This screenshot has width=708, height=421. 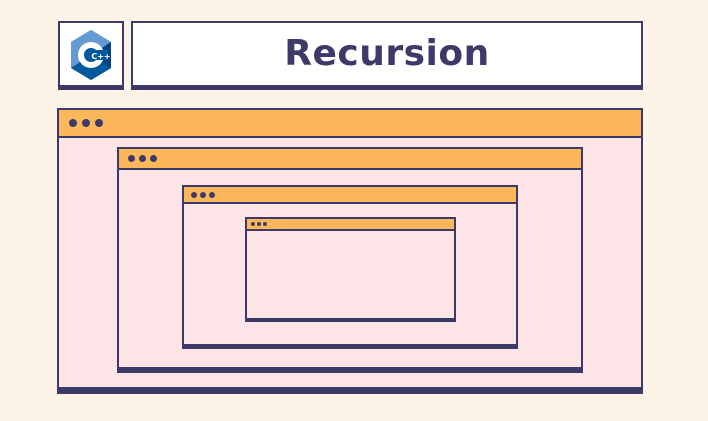 I want to click on cpp-logo-icon: C++, so click(x=91, y=55).